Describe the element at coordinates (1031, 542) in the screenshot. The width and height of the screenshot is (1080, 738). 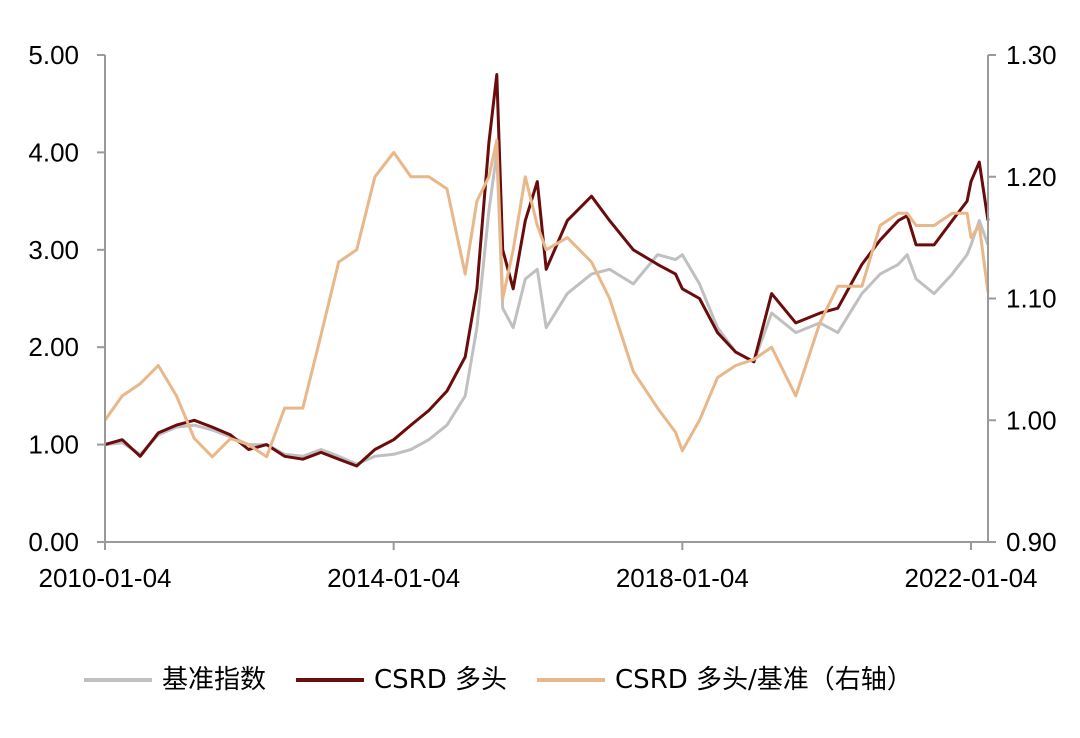
I see `right-y-tick-label: 0.90` at that location.